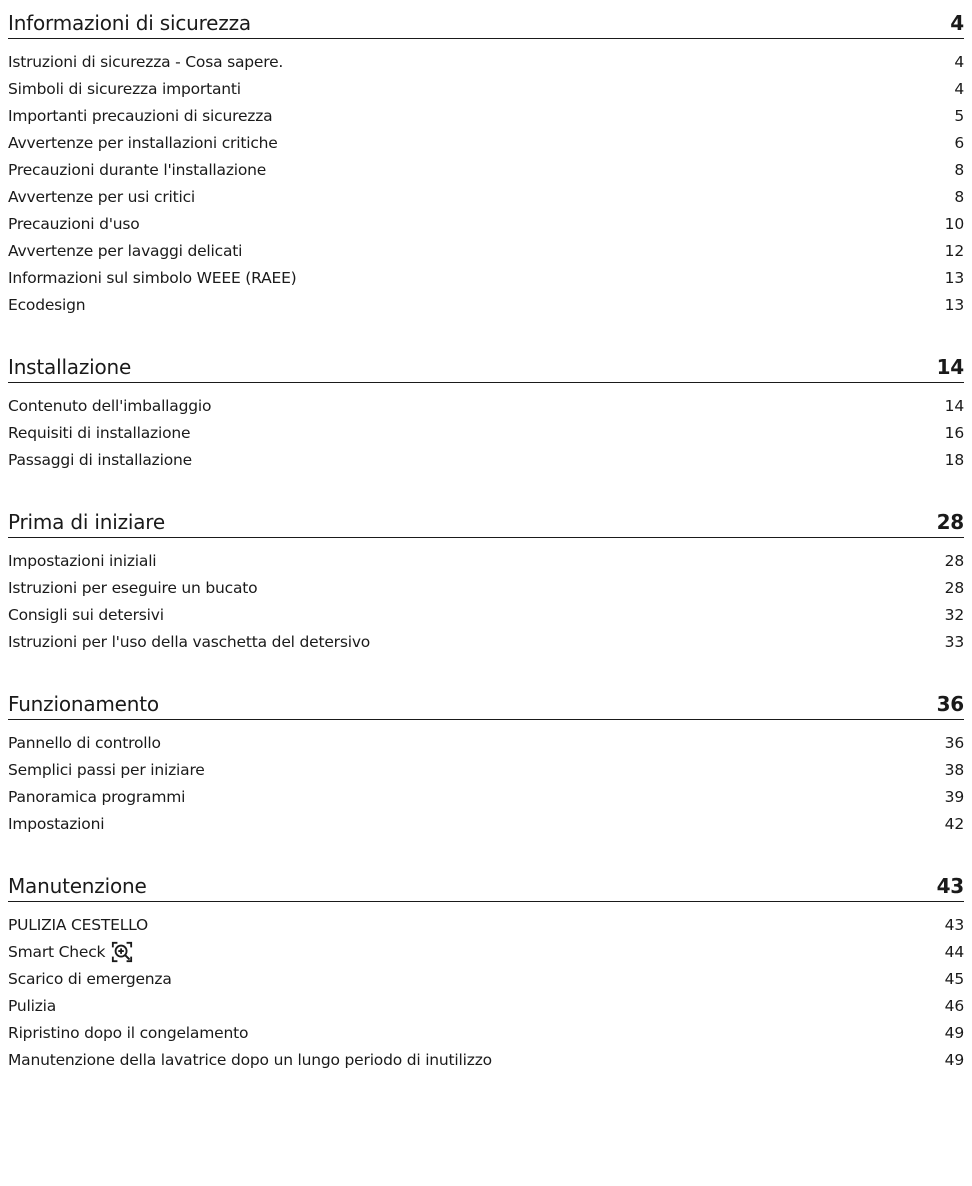 The width and height of the screenshot is (972, 1186). What do you see at coordinates (486, 823) in the screenshot?
I see `toc-entry: Impostazioni 42` at bounding box center [486, 823].